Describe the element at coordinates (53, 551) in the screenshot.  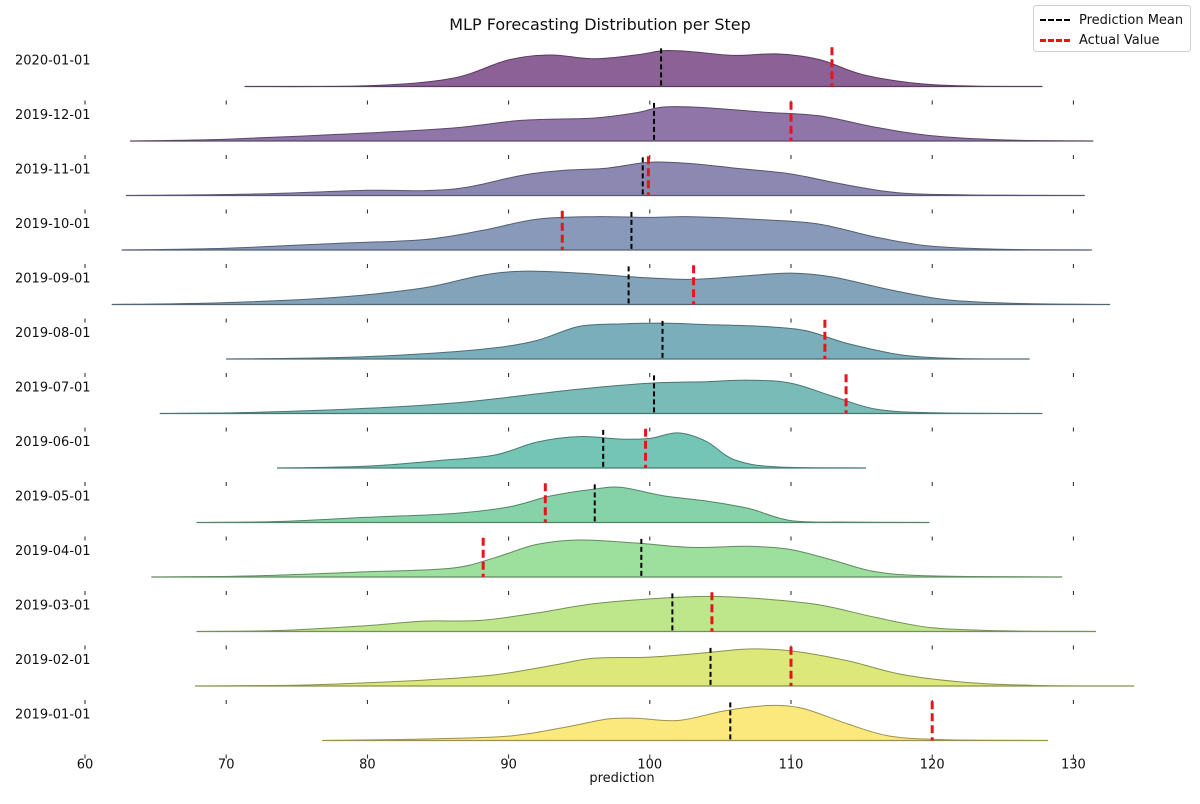
I see `ridge-label: 2019-04-01` at that location.